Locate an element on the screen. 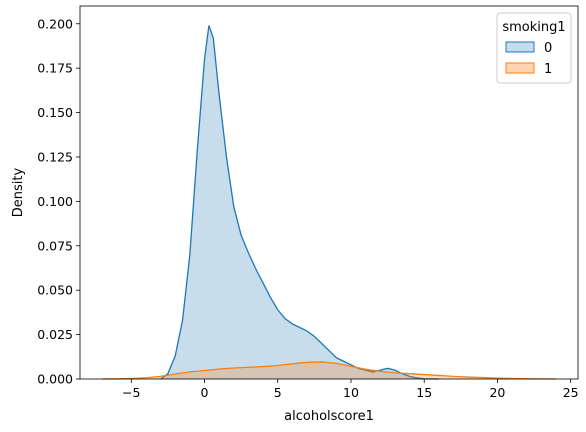 This screenshot has width=586, height=432. x-tick-label: 20 is located at coordinates (497, 392).